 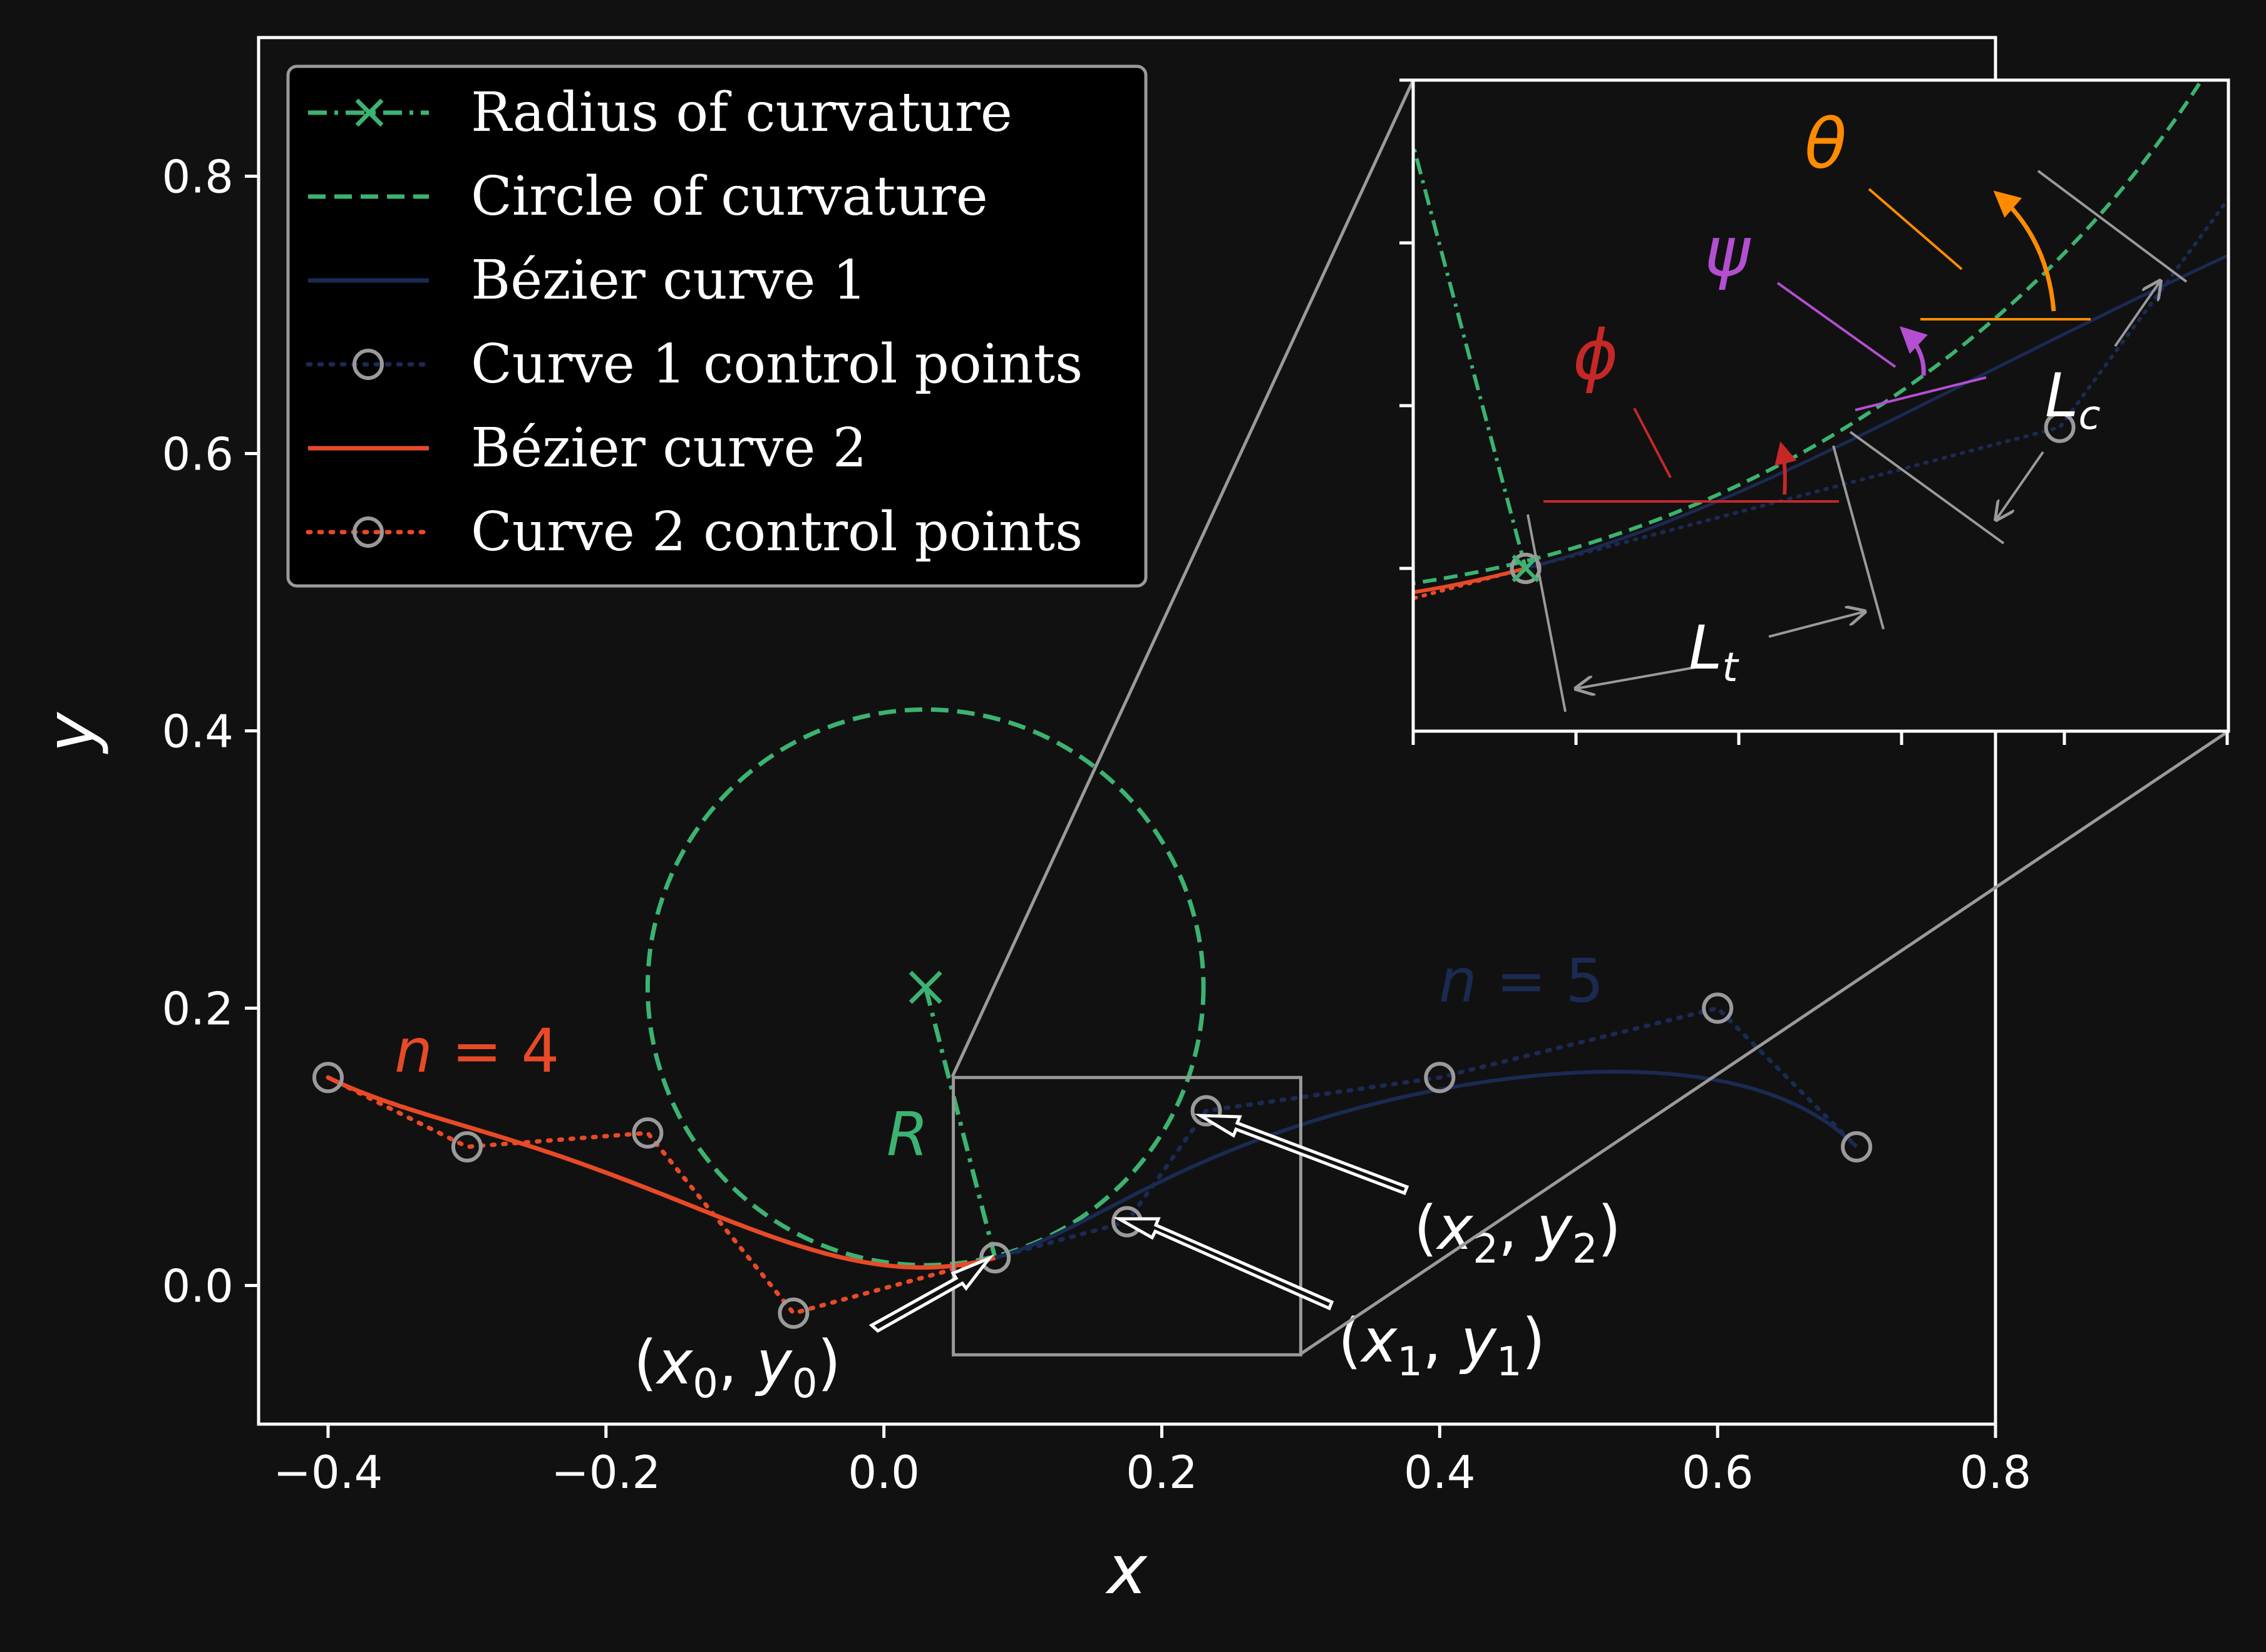 I want to click on y-tick-label: 0.2, so click(x=198, y=1009).